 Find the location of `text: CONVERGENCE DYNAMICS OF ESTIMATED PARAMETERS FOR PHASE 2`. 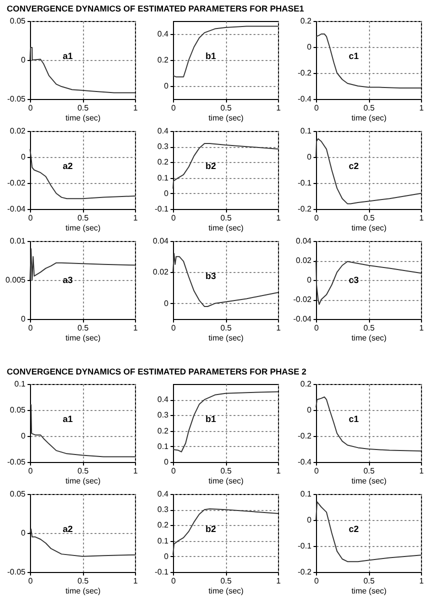

text: CONVERGENCE DYNAMICS OF ESTIMATED PARAMETERS FOR PHASE 2 is located at coordinates (156, 371).